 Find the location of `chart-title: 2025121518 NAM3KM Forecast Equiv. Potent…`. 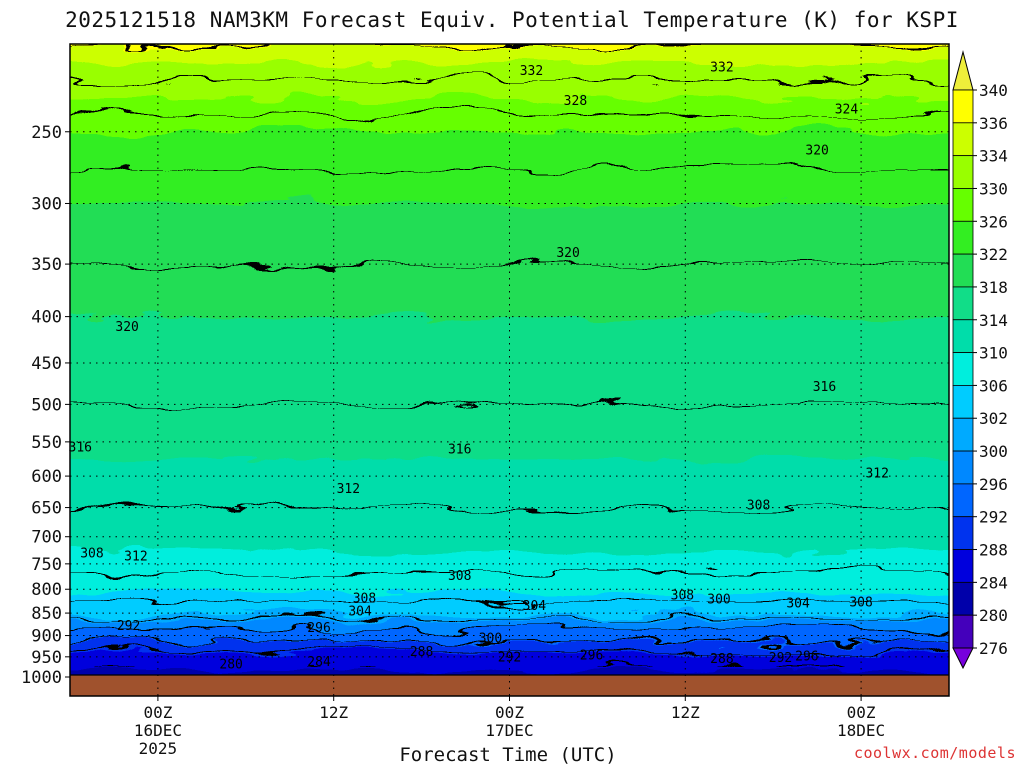

chart-title: 2025121518 NAM3KM Forecast Equiv. Potent… is located at coordinates (512, 20).